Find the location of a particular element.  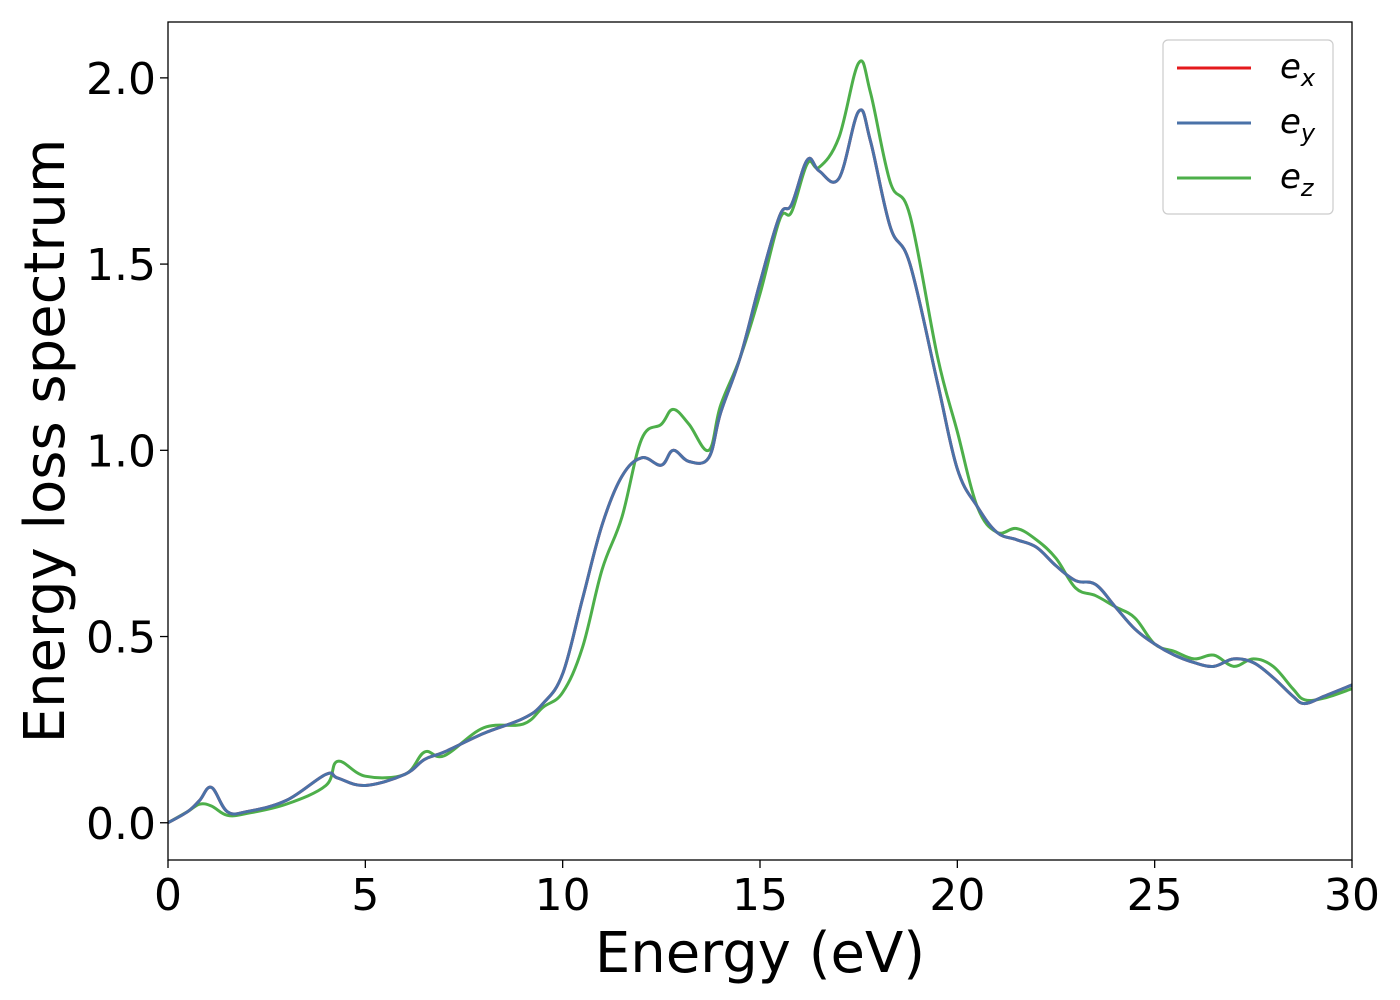

legend-label-e-z: ez is located at coordinates (1297, 179).